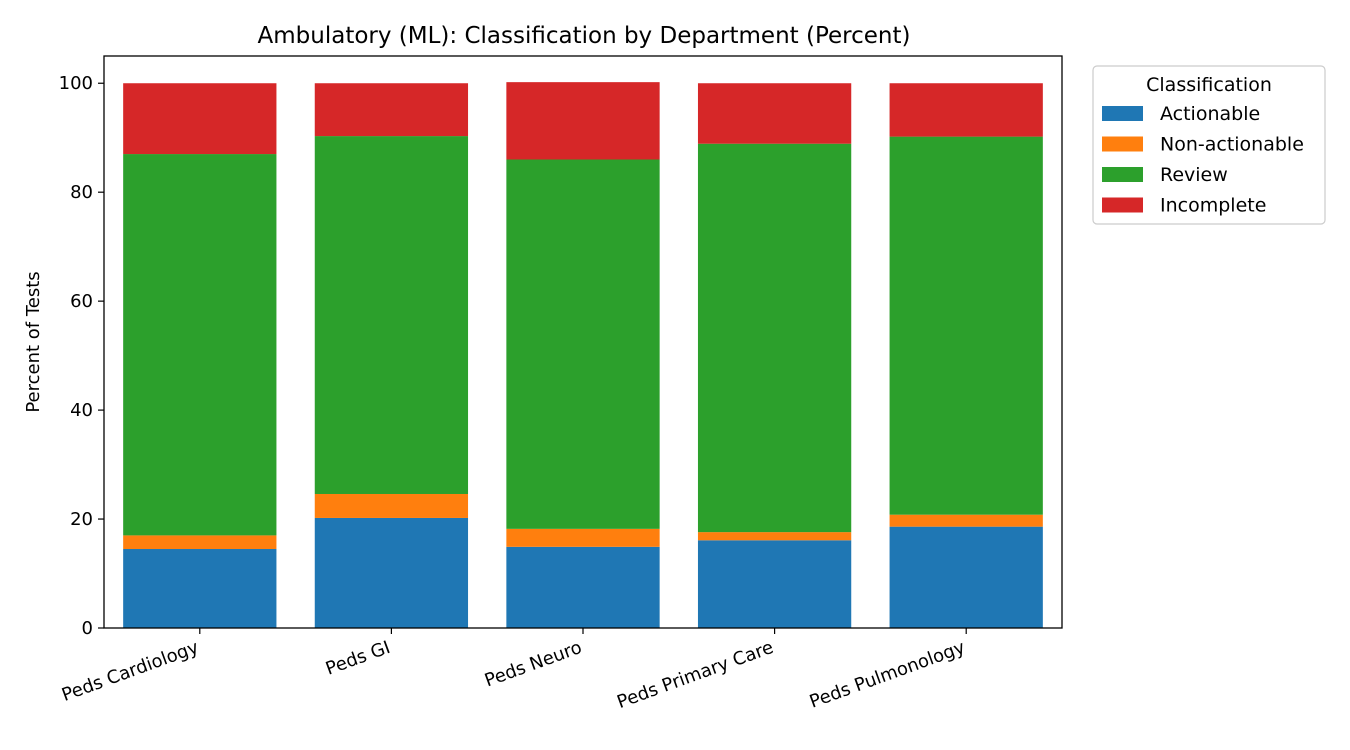 The image size is (1350, 750). Describe the element at coordinates (1122, 174) in the screenshot. I see `legend-swatch-review` at that location.